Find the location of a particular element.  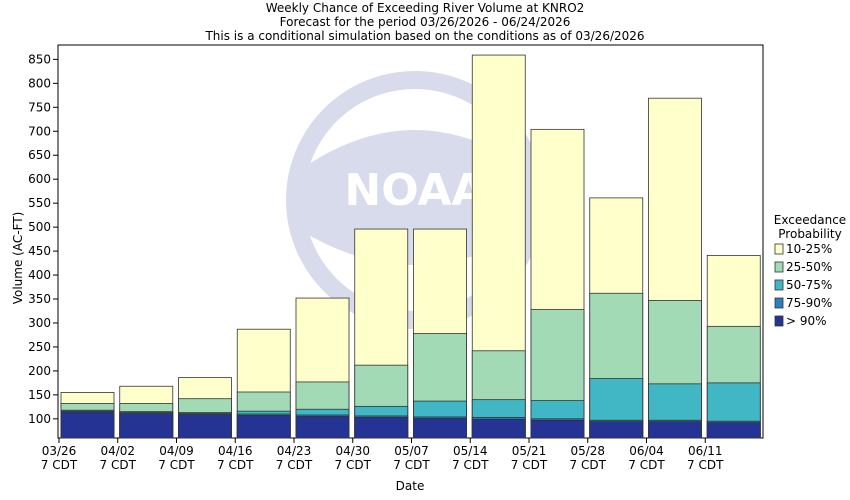

legend-label: 25-50% is located at coordinates (809, 267).